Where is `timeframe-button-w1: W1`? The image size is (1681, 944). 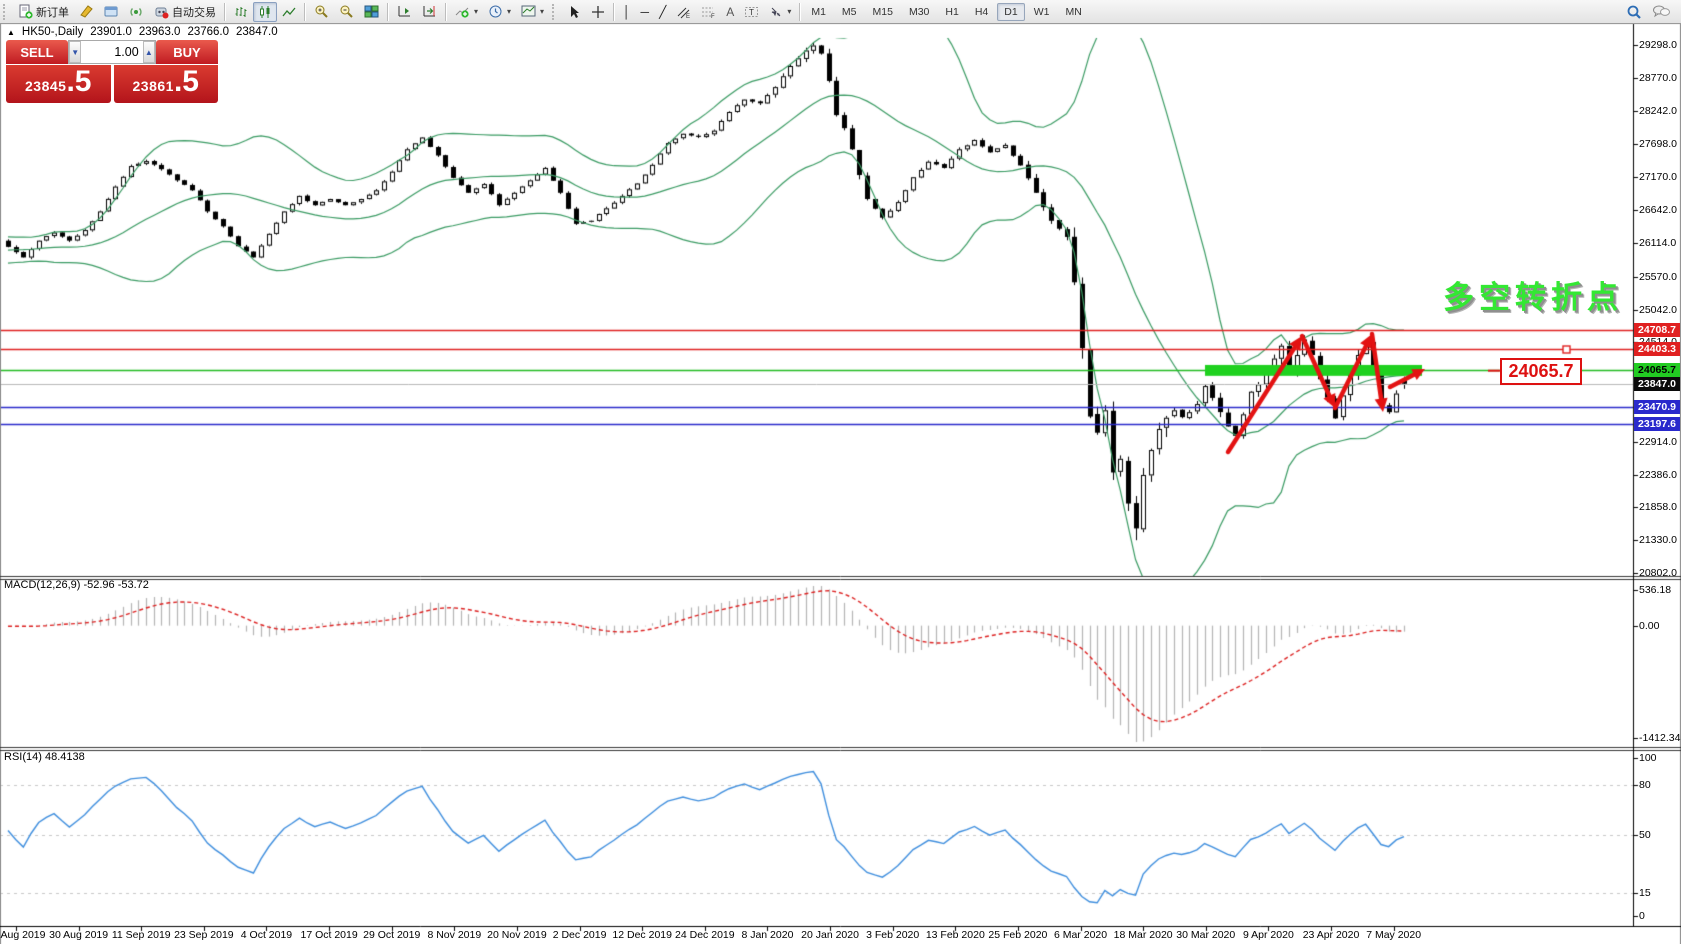
timeframe-button-w1: W1 is located at coordinates (1041, 11).